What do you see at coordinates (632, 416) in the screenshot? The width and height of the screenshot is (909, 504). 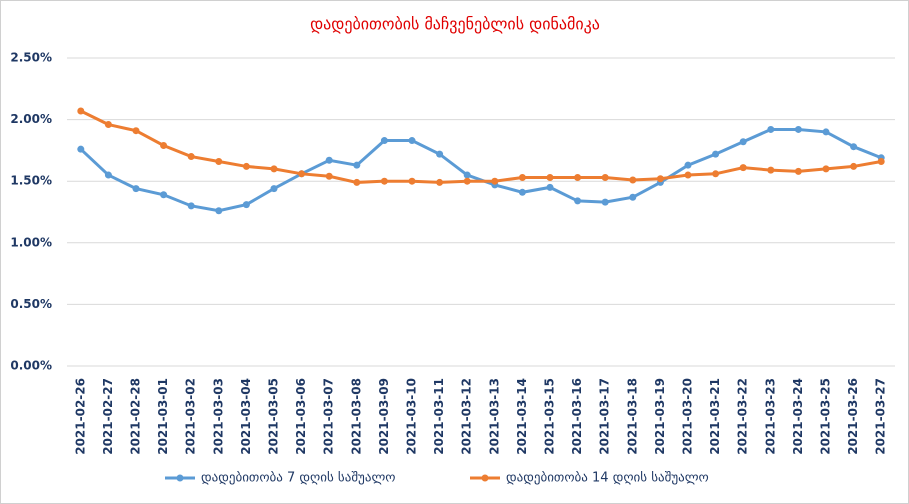 I see `x-tick-label: 2021-03-18` at bounding box center [632, 416].